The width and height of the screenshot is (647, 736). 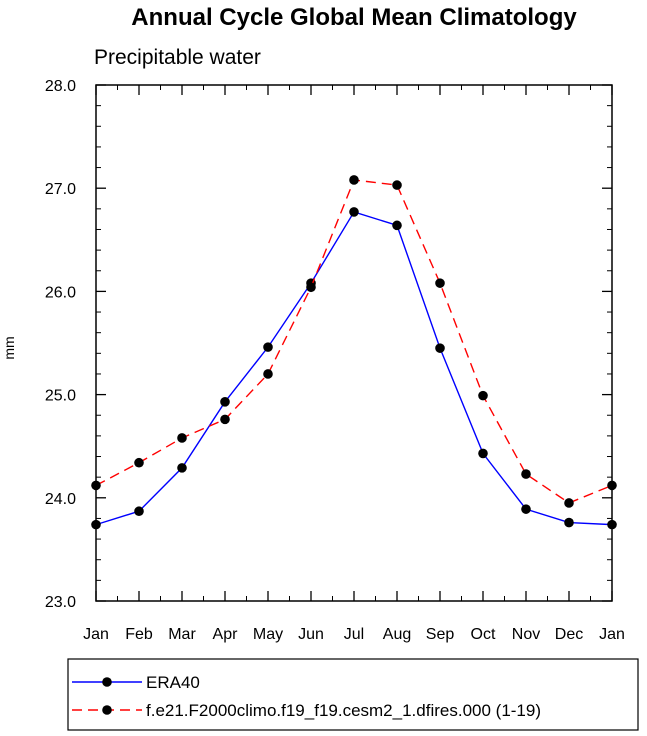 What do you see at coordinates (226, 634) in the screenshot?
I see `x-tick-label: Apr` at bounding box center [226, 634].